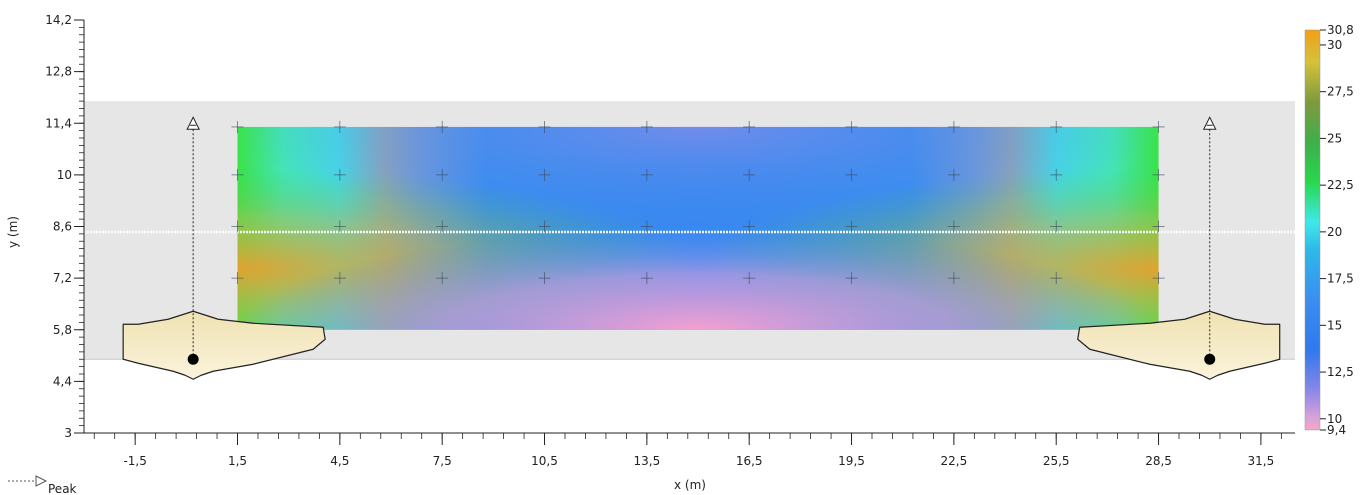 Image resolution: width=1369 pixels, height=495 pixels. What do you see at coordinates (1334, 232) in the screenshot?
I see `colorbar-tick-label: 20` at bounding box center [1334, 232].